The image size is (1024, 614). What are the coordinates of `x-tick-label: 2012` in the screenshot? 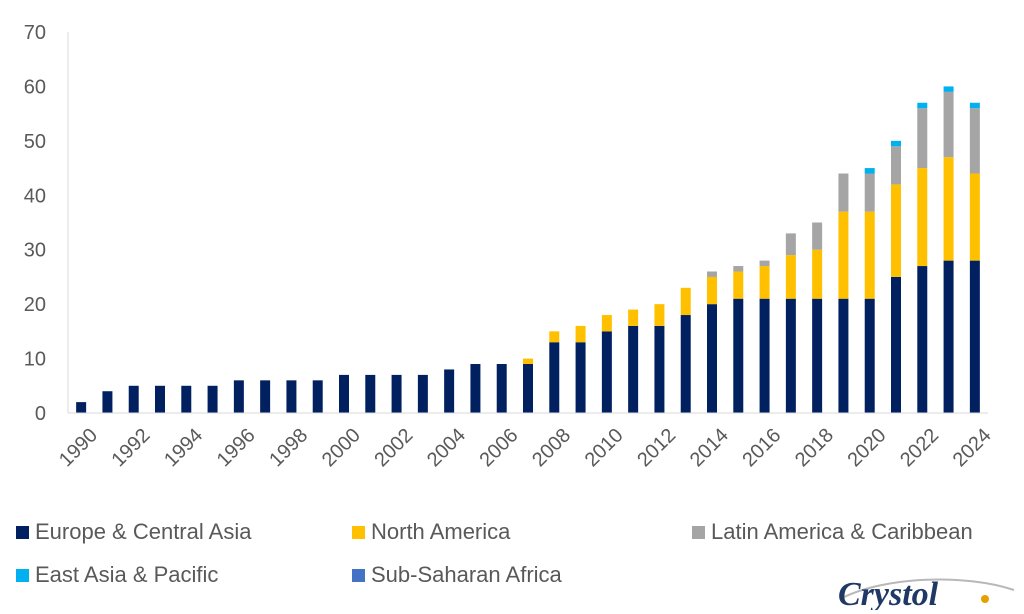 It's located at (656, 447).